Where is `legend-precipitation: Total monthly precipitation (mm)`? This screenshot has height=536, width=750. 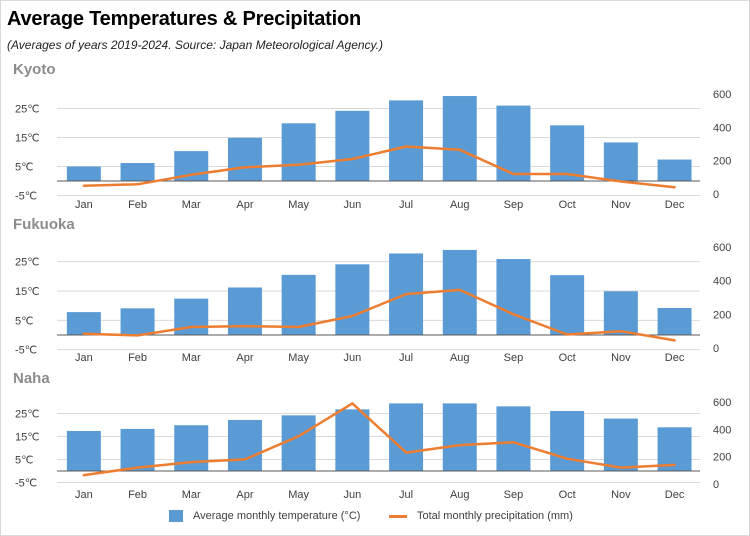
legend-precipitation: Total monthly precipitation (mm) is located at coordinates (481, 516).